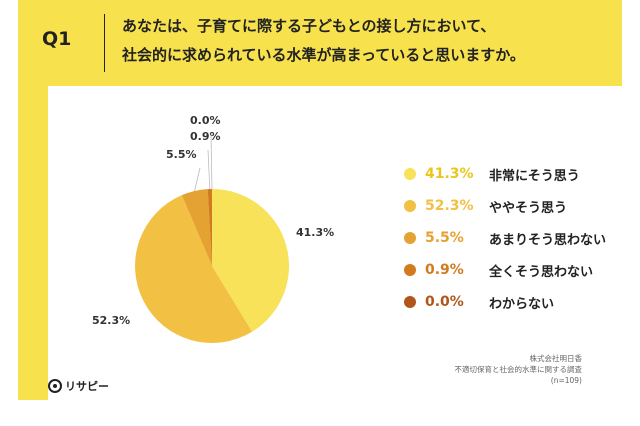 The height and width of the screenshot is (426, 640). I want to click on legend-value: 5.5%, so click(444, 238).